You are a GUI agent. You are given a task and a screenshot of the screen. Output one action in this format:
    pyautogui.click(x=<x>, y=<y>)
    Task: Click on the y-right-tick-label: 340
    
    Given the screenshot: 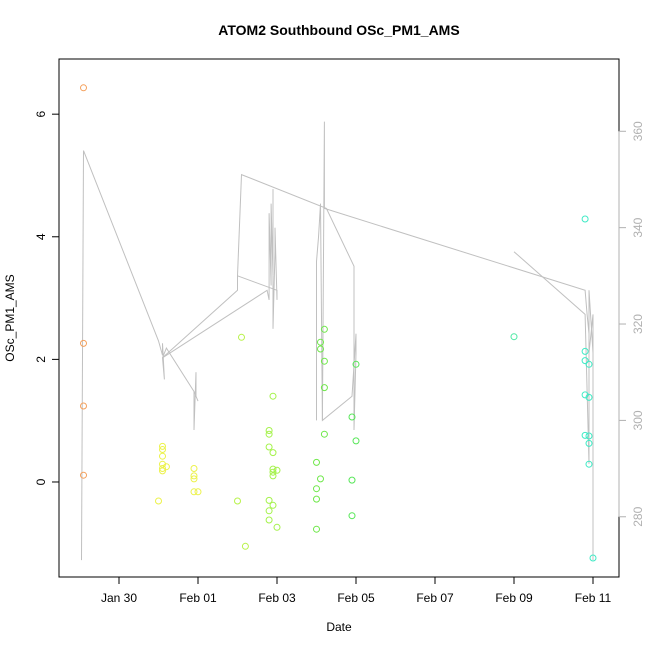 What is the action you would take?
    pyautogui.click(x=638, y=227)
    